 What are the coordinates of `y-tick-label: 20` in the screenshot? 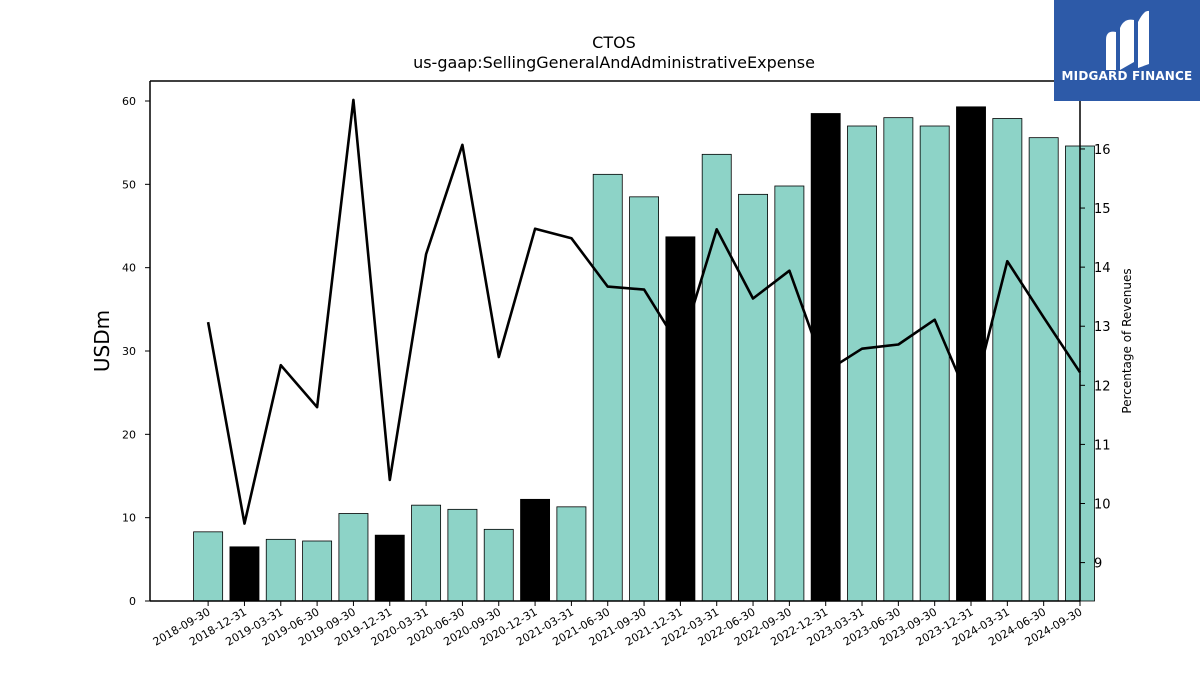 It's located at (129, 434).